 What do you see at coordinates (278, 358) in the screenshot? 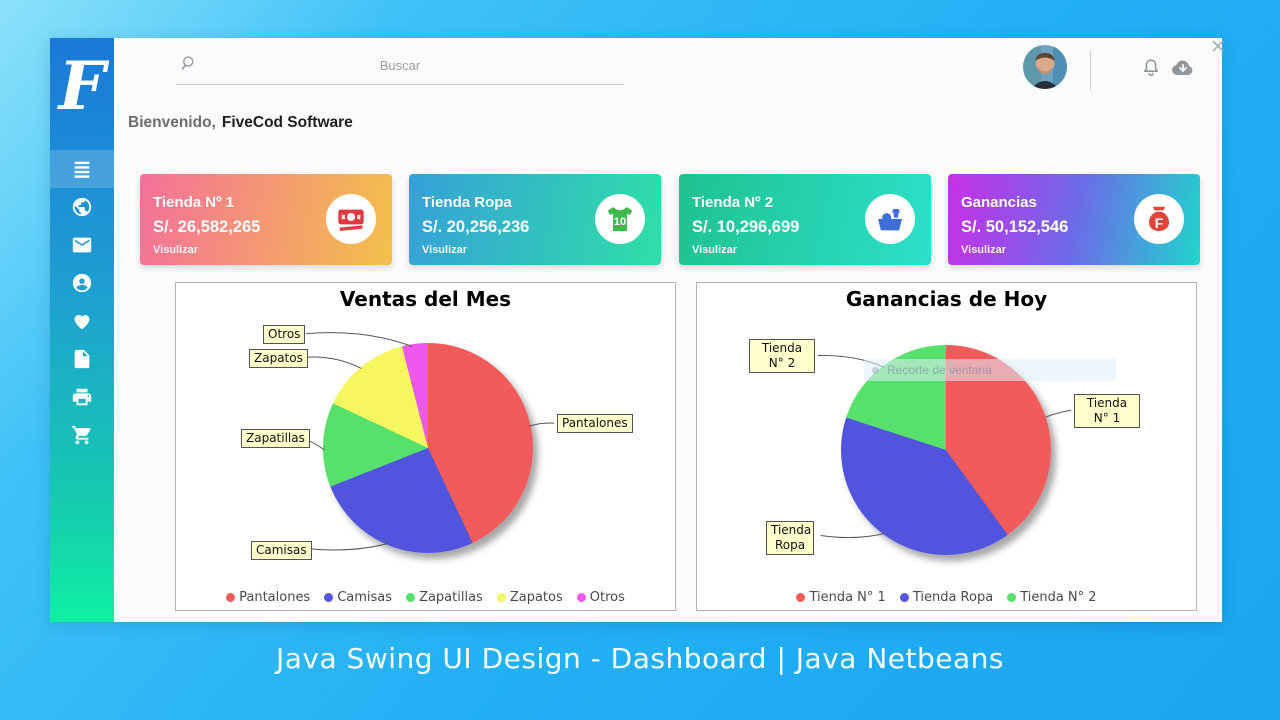
I see `pie-label-zapatos: Zapatos` at bounding box center [278, 358].